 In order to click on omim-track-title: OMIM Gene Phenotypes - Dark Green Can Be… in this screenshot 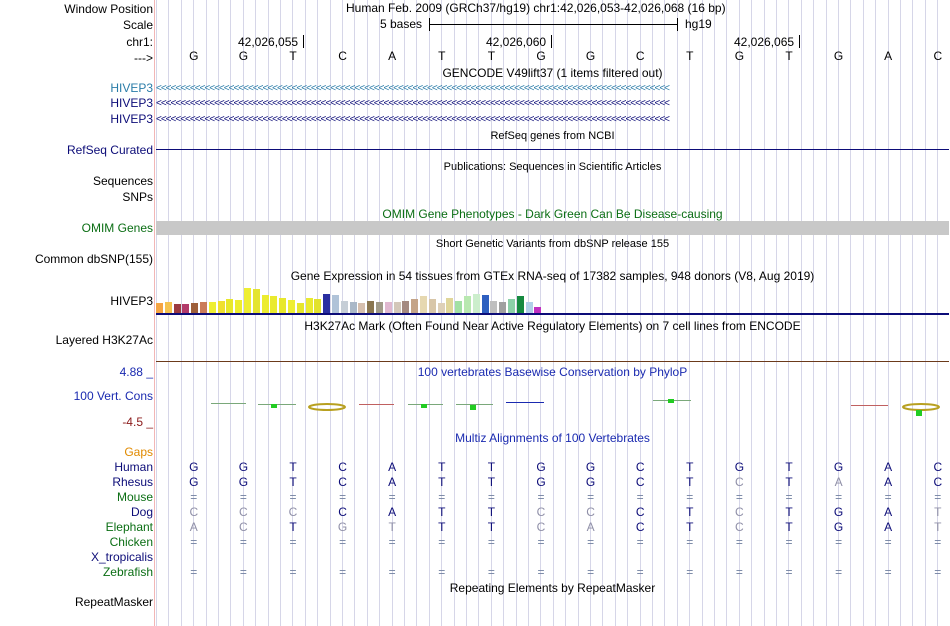, I will do `click(552, 214)`.